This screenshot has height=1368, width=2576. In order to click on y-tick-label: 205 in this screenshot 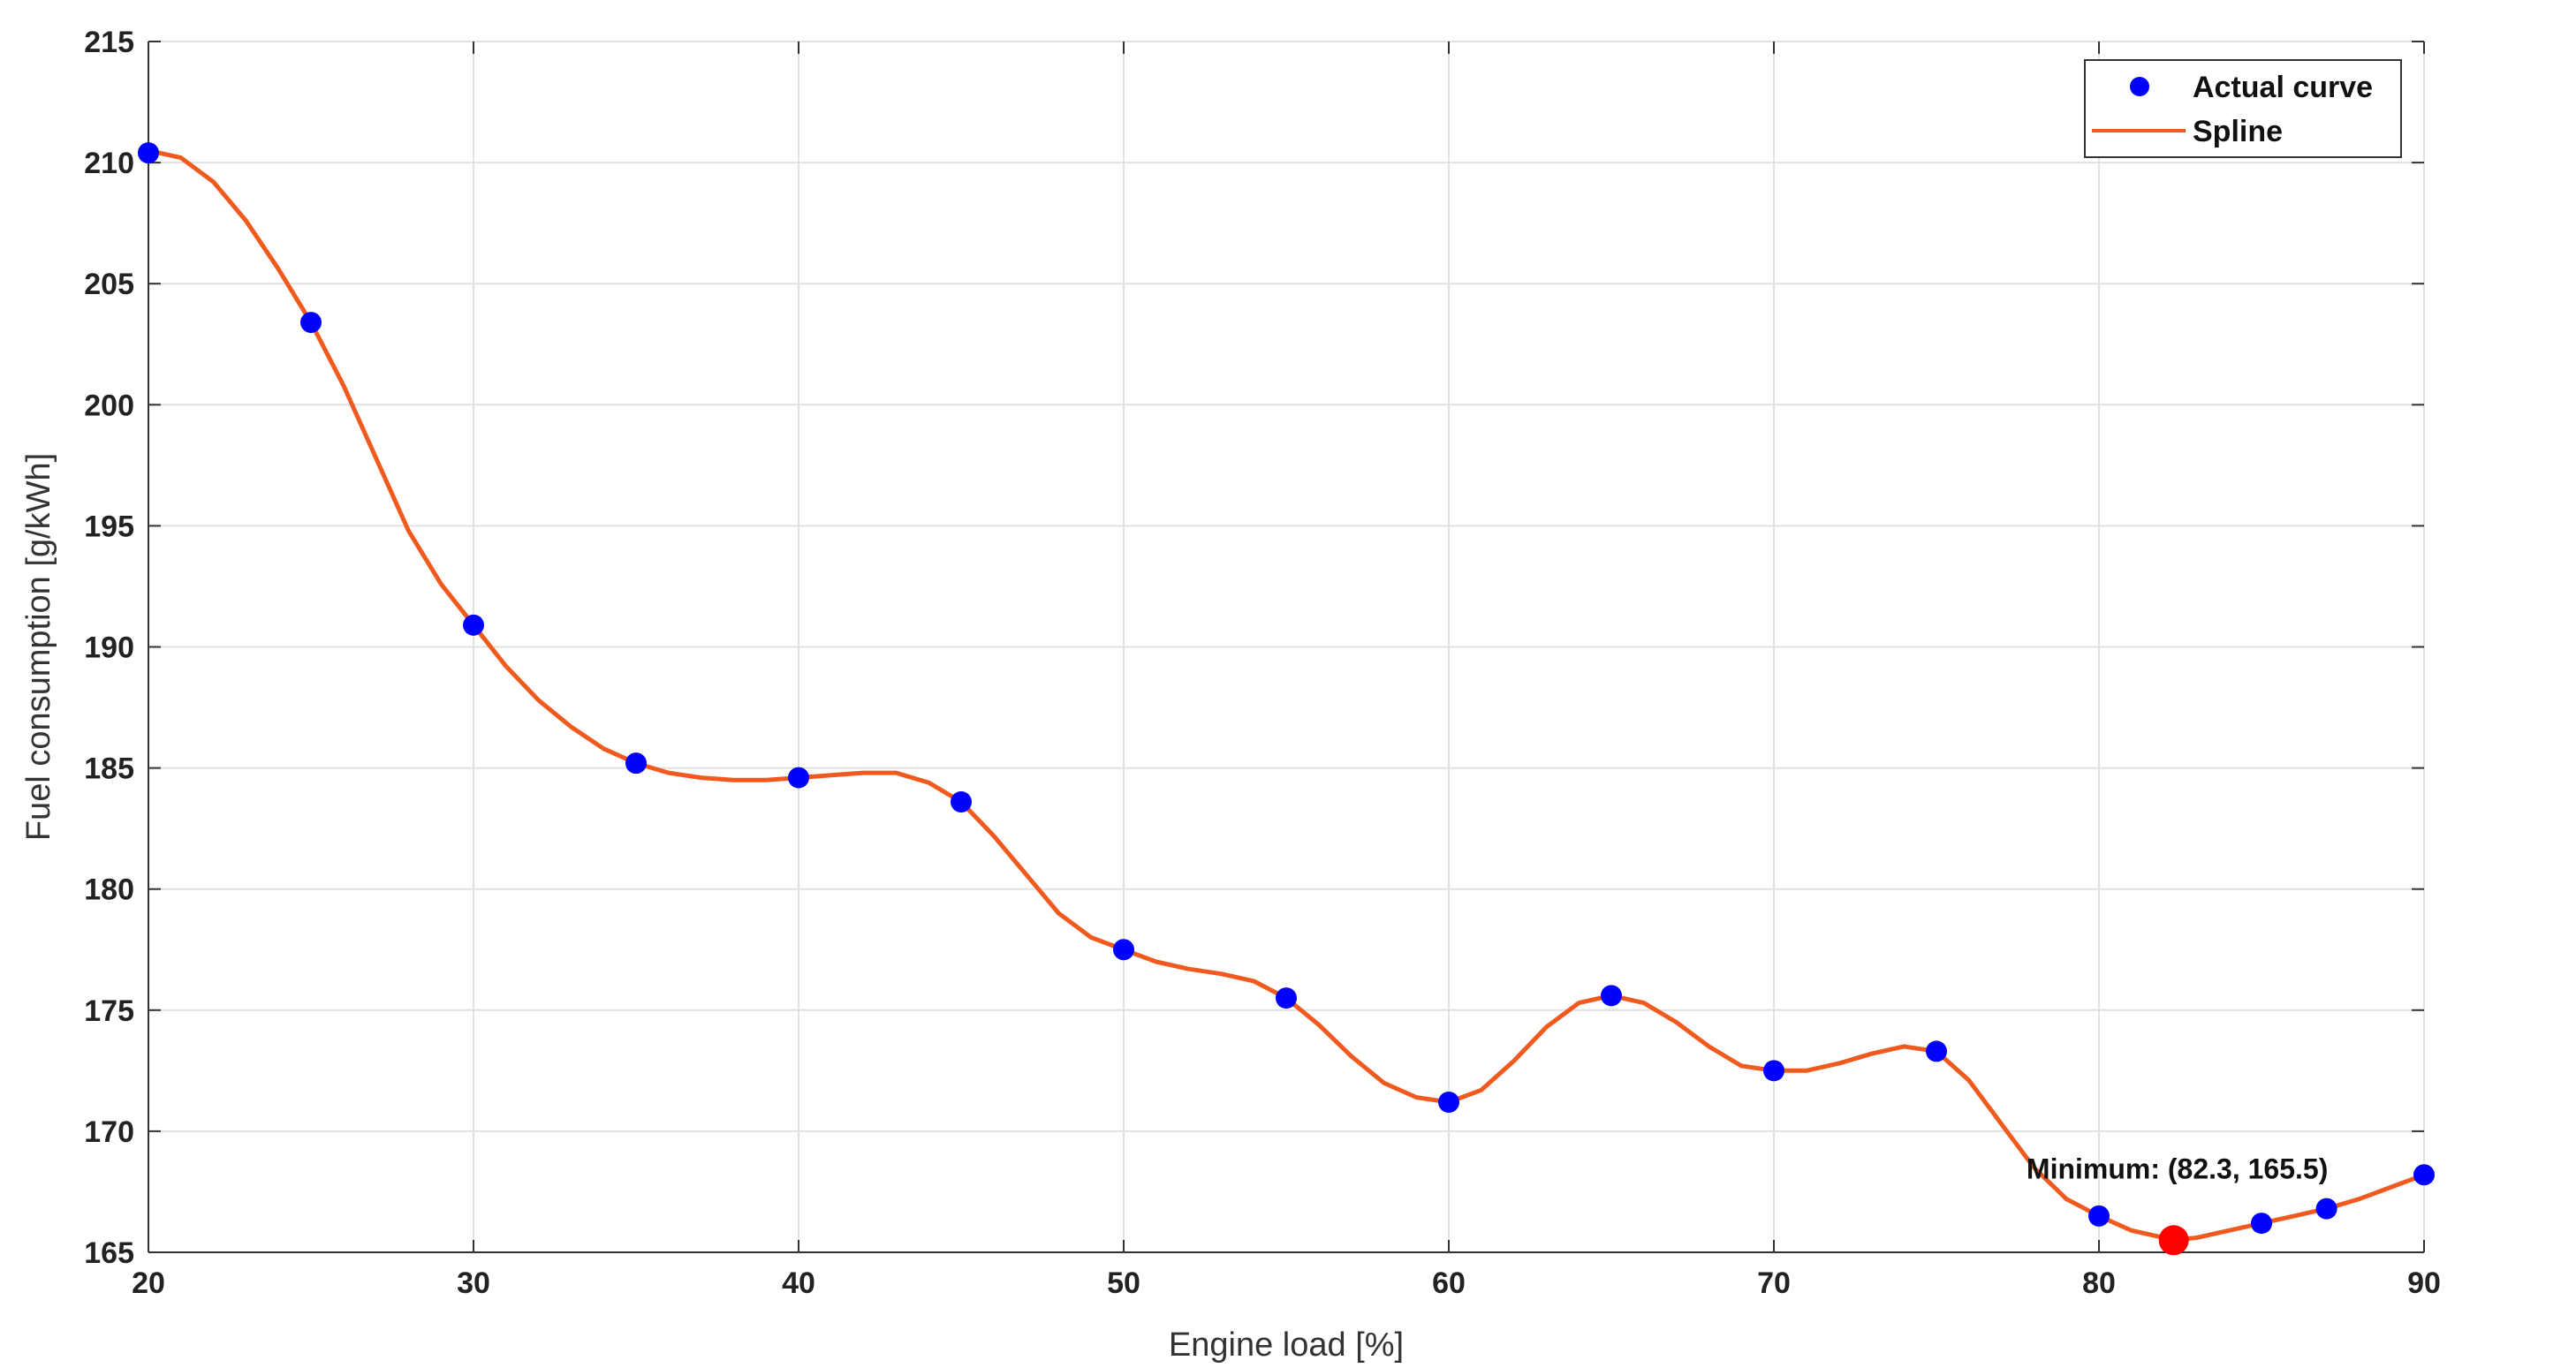, I will do `click(109, 284)`.